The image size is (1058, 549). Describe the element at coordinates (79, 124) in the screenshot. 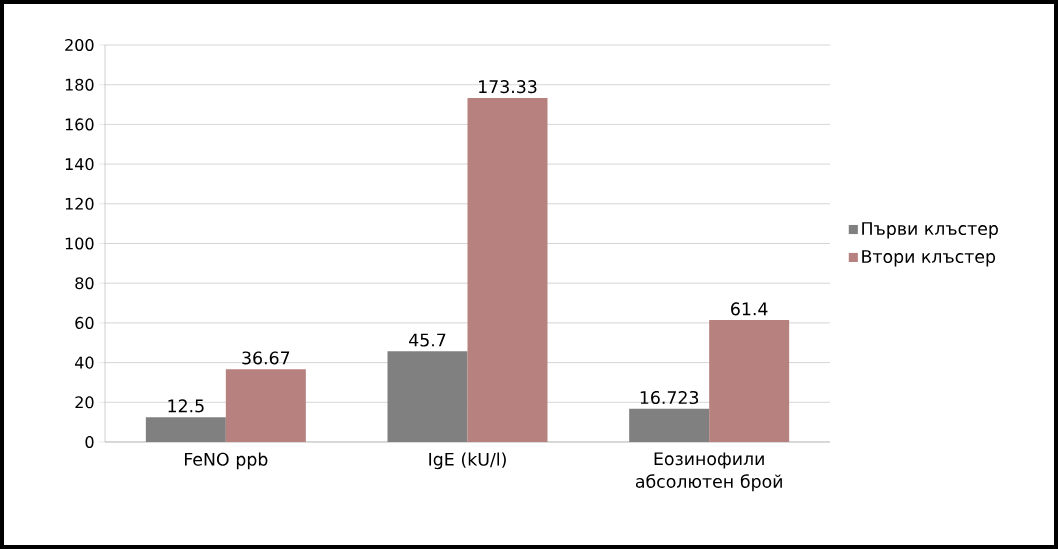

I see `y-tick-label: 160` at that location.